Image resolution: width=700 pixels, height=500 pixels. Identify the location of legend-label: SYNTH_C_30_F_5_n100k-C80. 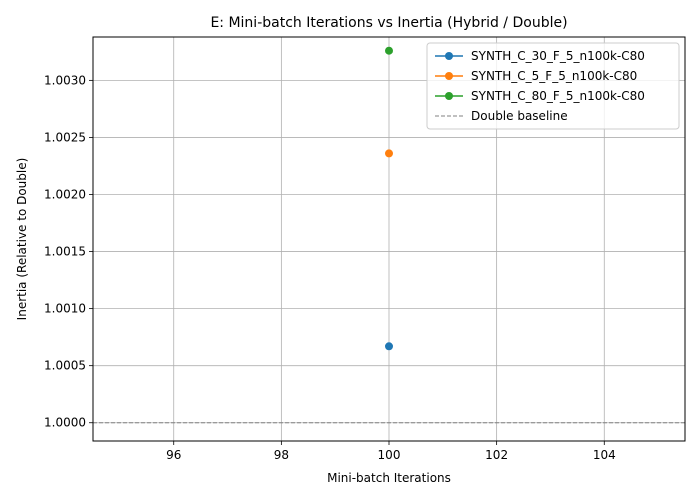
(558, 56).